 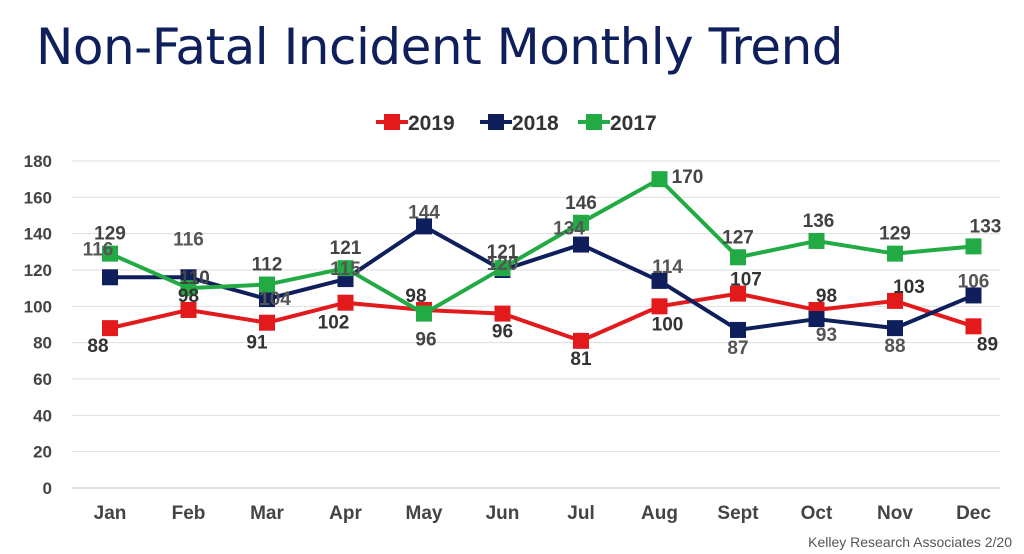 I want to click on marker-2018-Jul, so click(x=581, y=244).